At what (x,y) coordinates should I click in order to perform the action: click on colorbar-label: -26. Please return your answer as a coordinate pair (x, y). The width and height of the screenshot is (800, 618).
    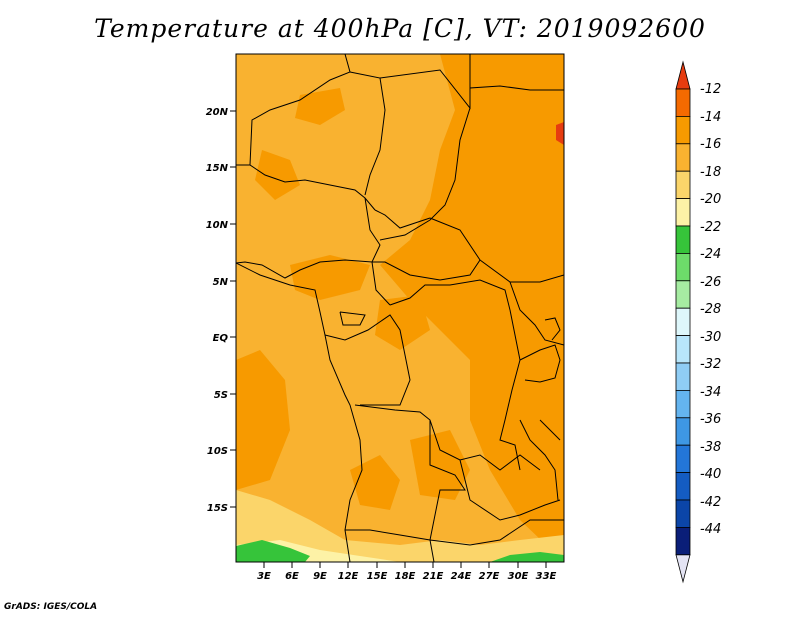
    Looking at the image, I should click on (710, 282).